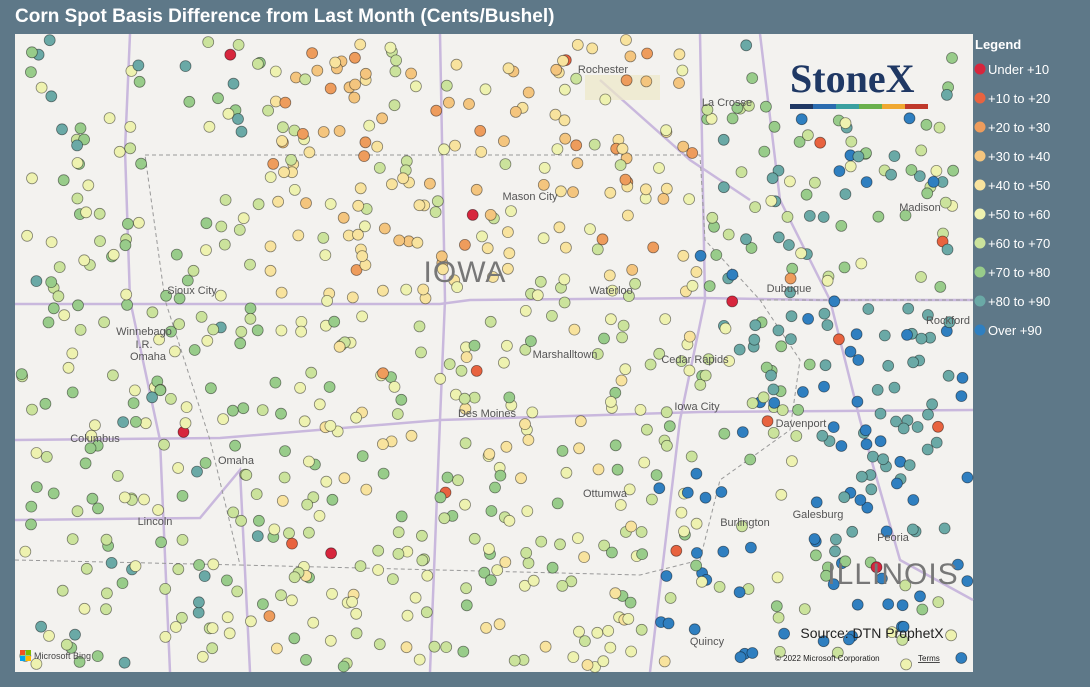 The image size is (1090, 687). What do you see at coordinates (929, 658) in the screenshot?
I see `terms-link: Terms` at bounding box center [929, 658].